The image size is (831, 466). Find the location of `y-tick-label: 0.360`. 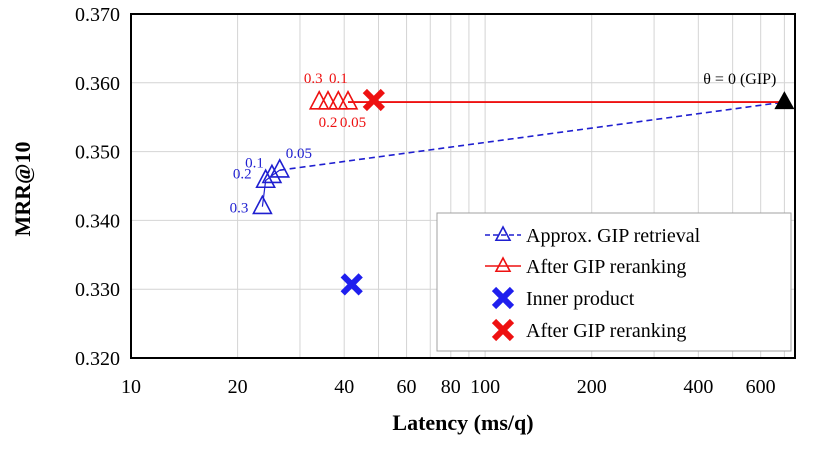

y-tick-label: 0.360 is located at coordinates (97, 84).